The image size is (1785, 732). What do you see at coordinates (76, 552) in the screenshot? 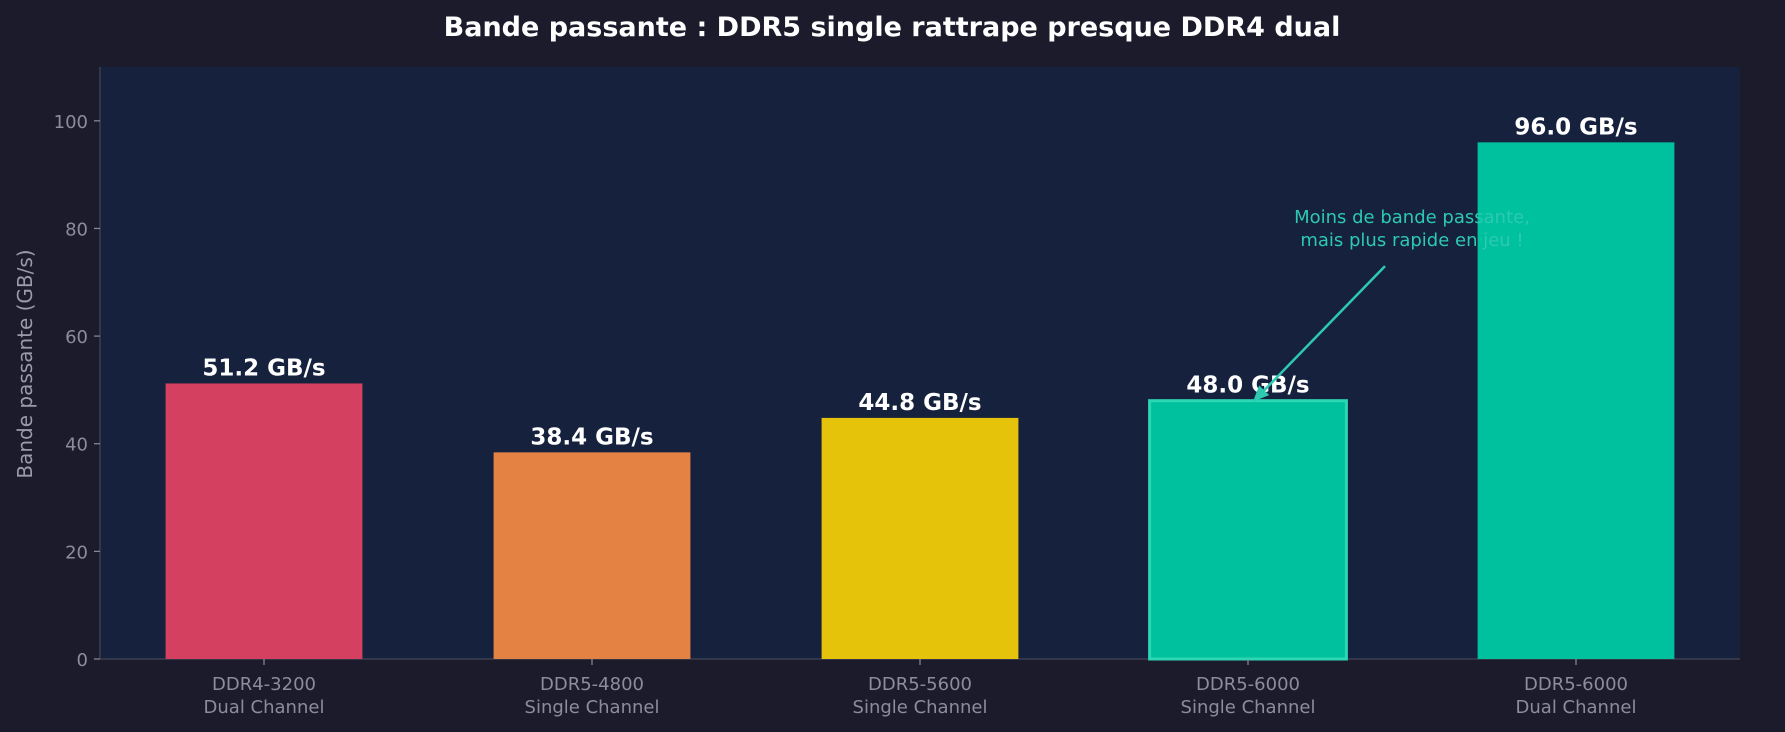
I see `y-tick-label: 20` at bounding box center [76, 552].